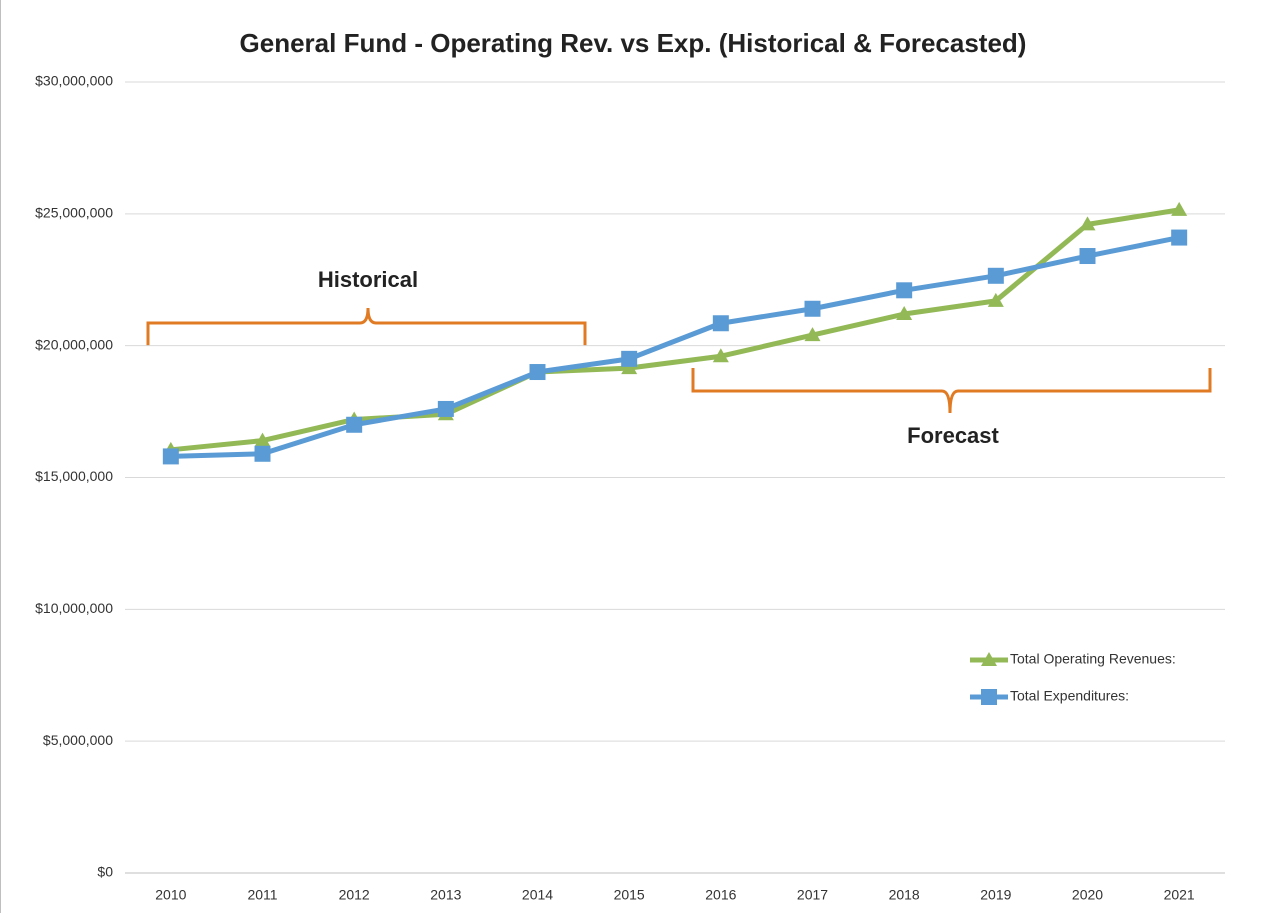  Describe the element at coordinates (1087, 895) in the screenshot. I see `x-tick-label: 2020` at that location.